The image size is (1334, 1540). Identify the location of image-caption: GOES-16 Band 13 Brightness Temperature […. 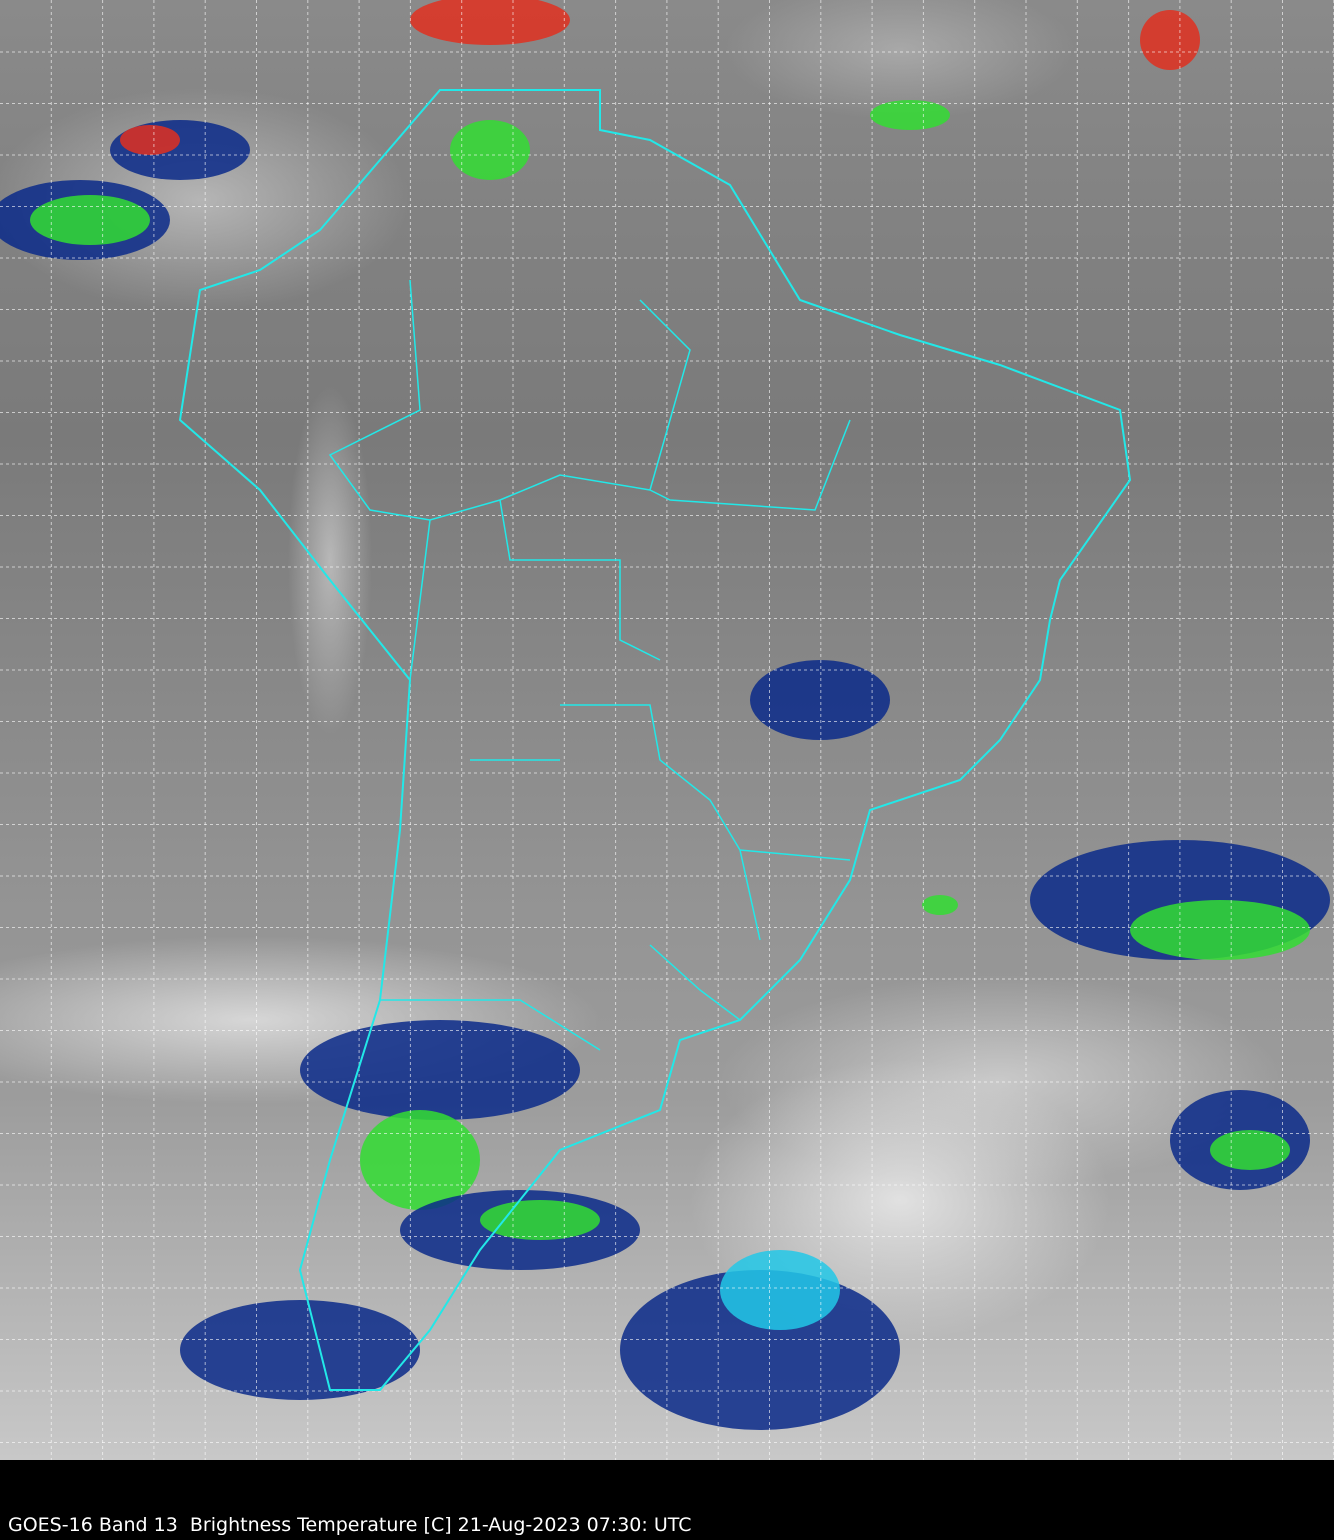
(350, 1525).